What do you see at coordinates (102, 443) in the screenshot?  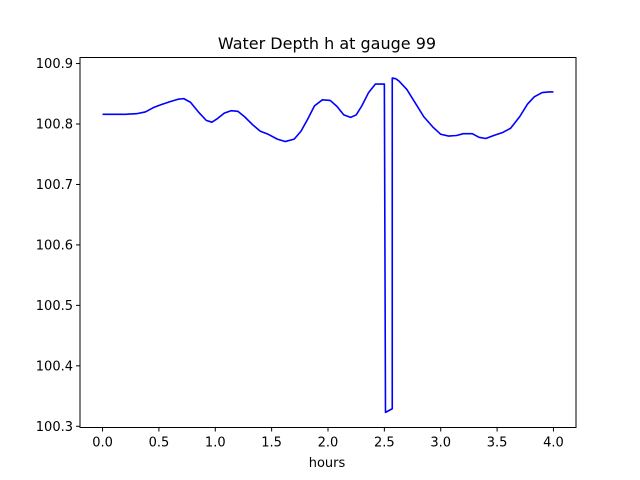 I see `x-tick-label: 0.0` at bounding box center [102, 443].